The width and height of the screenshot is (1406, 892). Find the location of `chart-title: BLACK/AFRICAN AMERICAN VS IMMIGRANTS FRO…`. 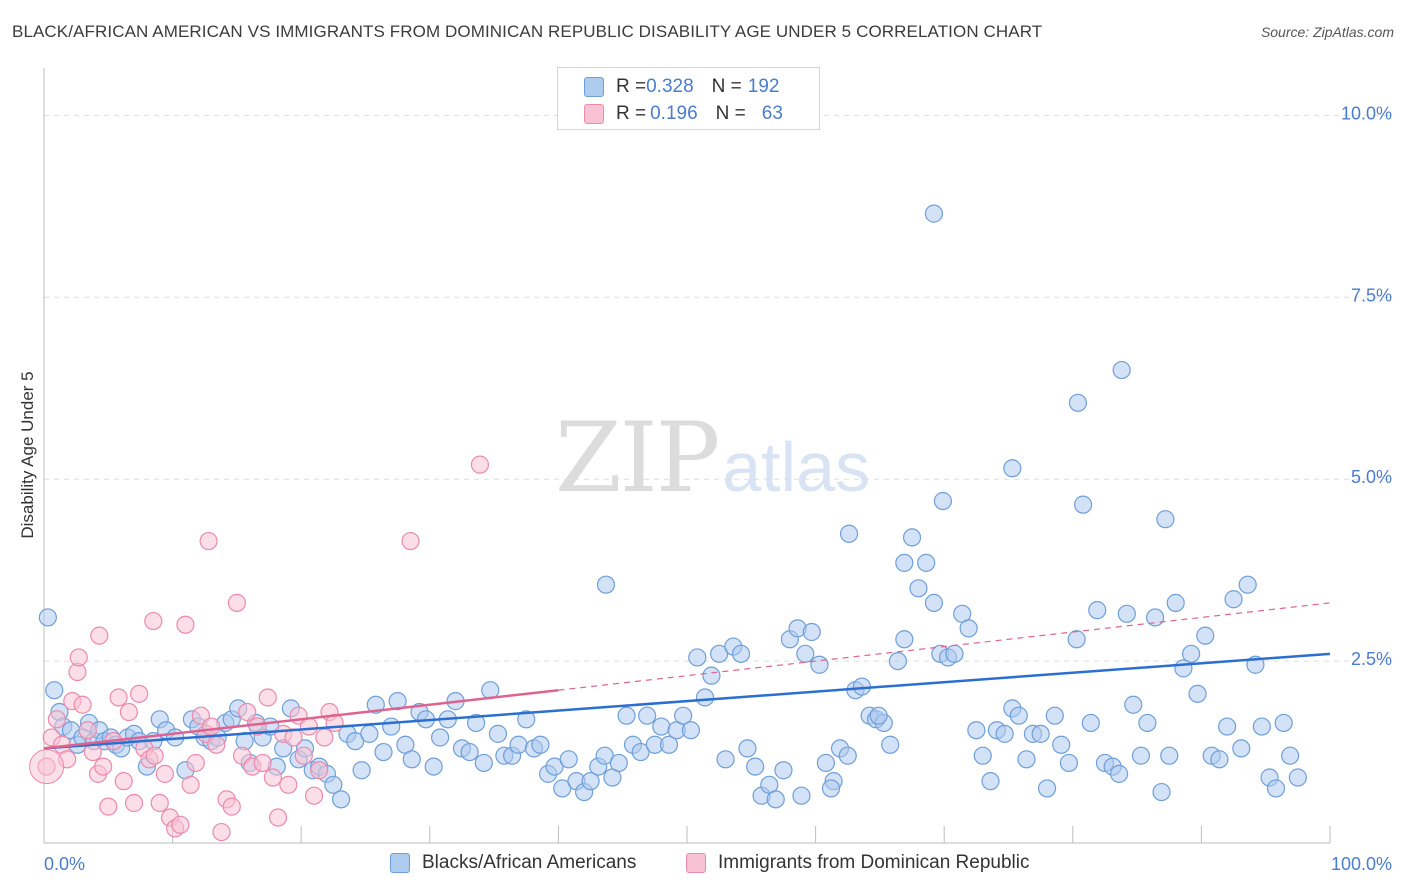

chart-title: BLACK/AFRICAN AMERICAN VS IMMIGRANTS FRO… is located at coordinates (527, 31).